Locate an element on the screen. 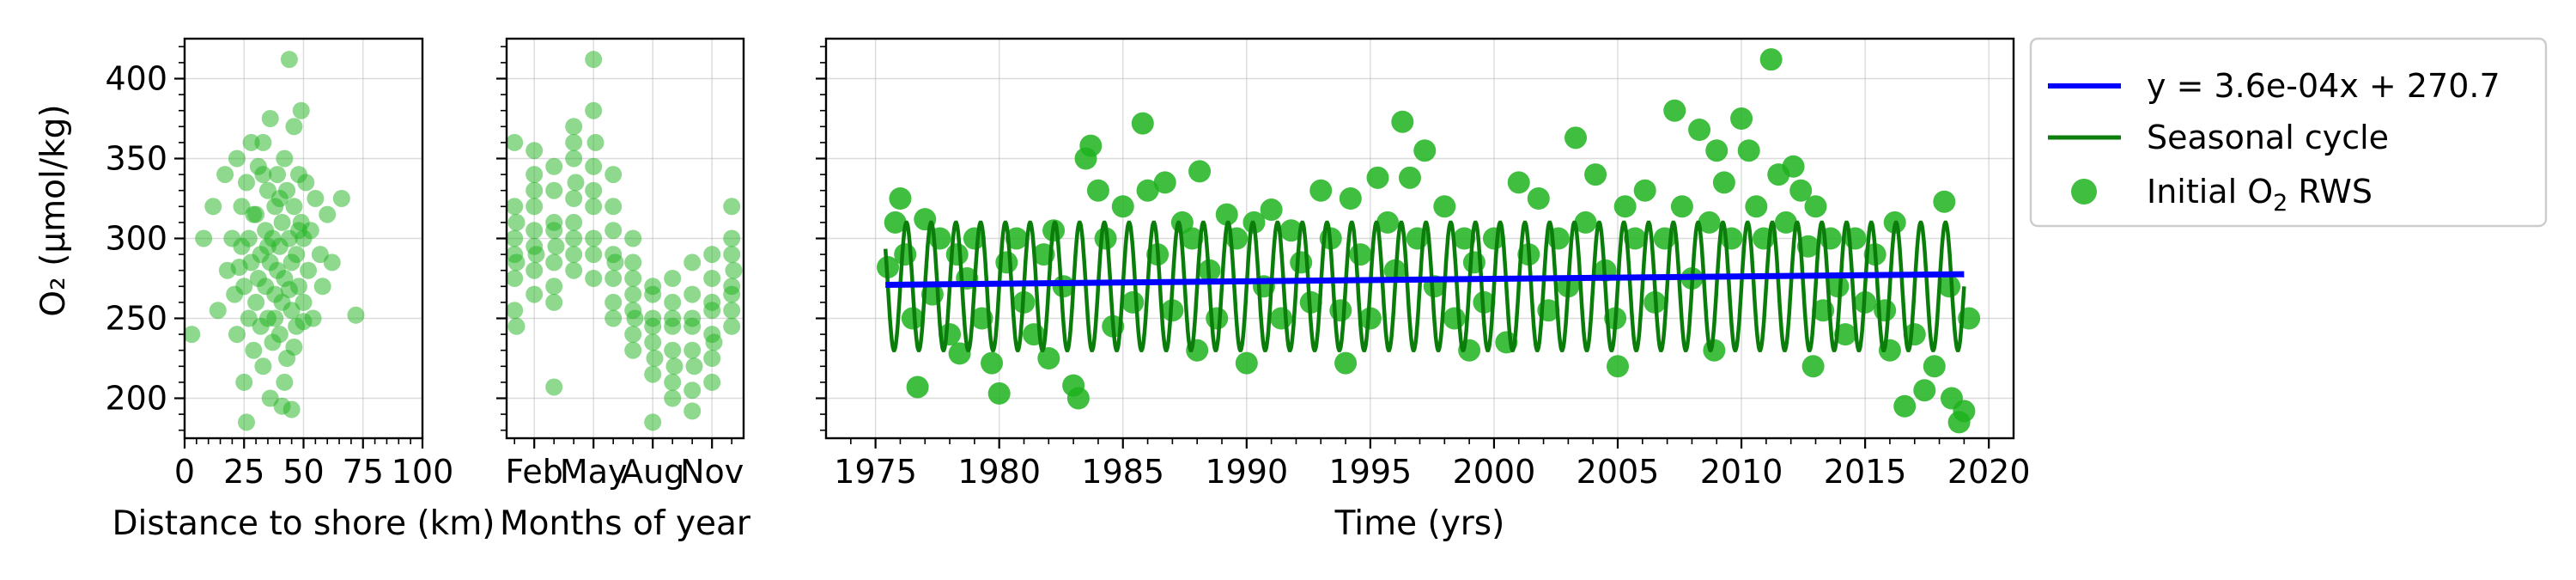 This screenshot has width=2576, height=580. x-tick-label: 2015 is located at coordinates (1865, 472).